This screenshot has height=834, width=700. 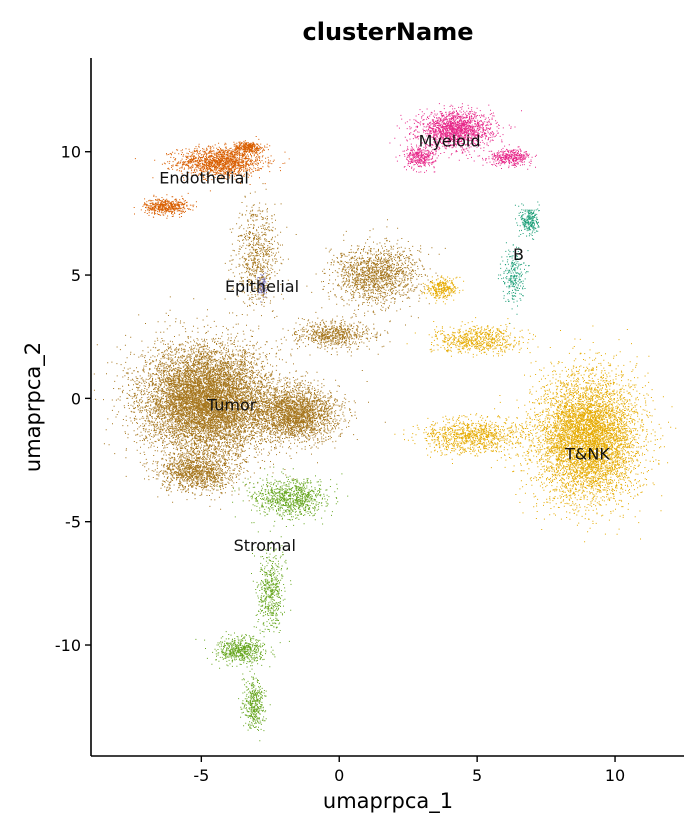 What do you see at coordinates (388, 32) in the screenshot?
I see `chart-title: clusterName` at bounding box center [388, 32].